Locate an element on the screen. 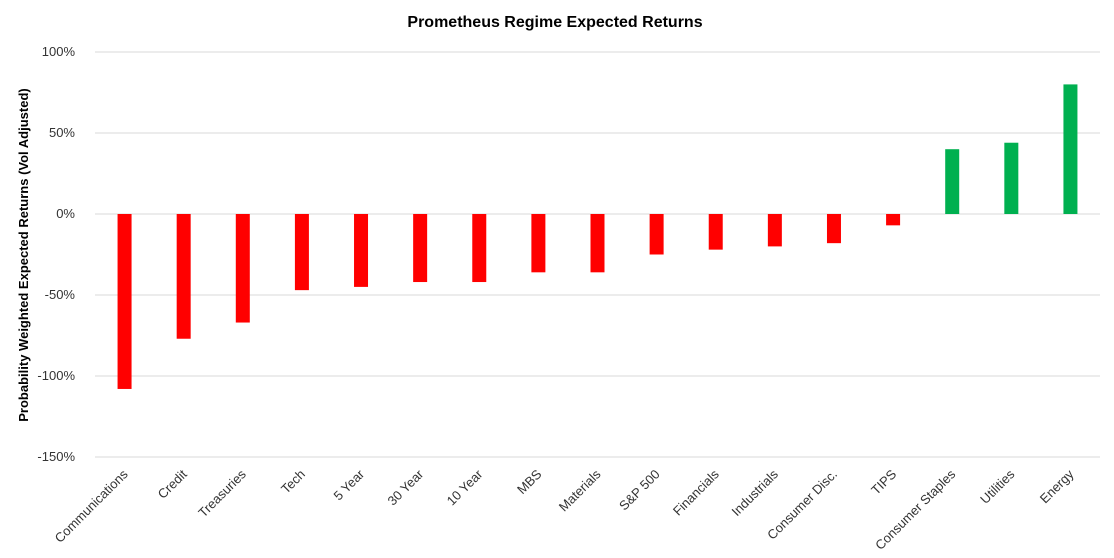  x-tick-label: 10 Year is located at coordinates (465, 487).